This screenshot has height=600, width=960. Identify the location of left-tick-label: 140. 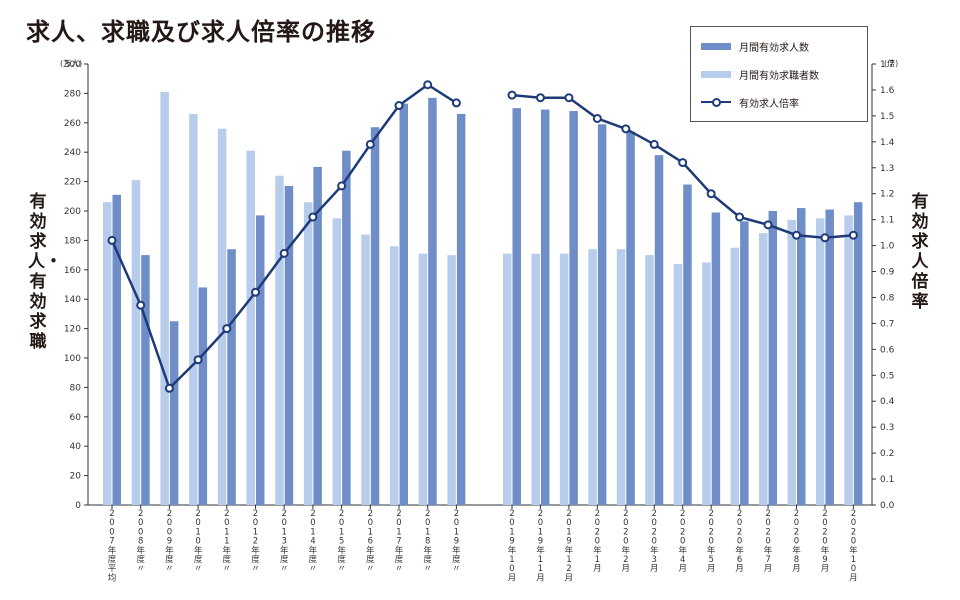
(72, 300).